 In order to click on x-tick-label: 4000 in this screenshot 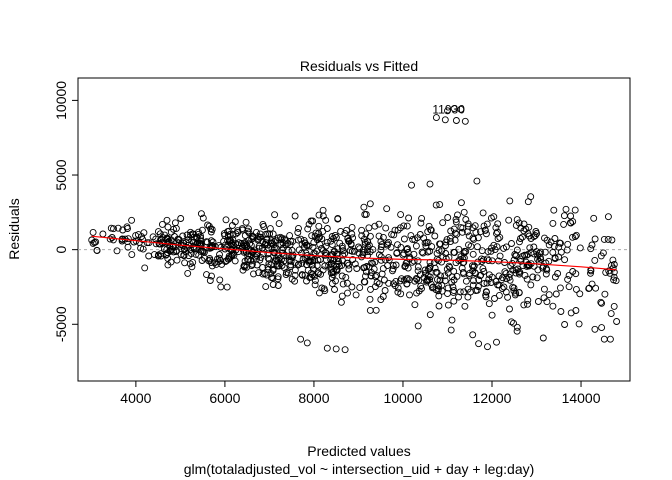, I will do `click(135, 398)`.